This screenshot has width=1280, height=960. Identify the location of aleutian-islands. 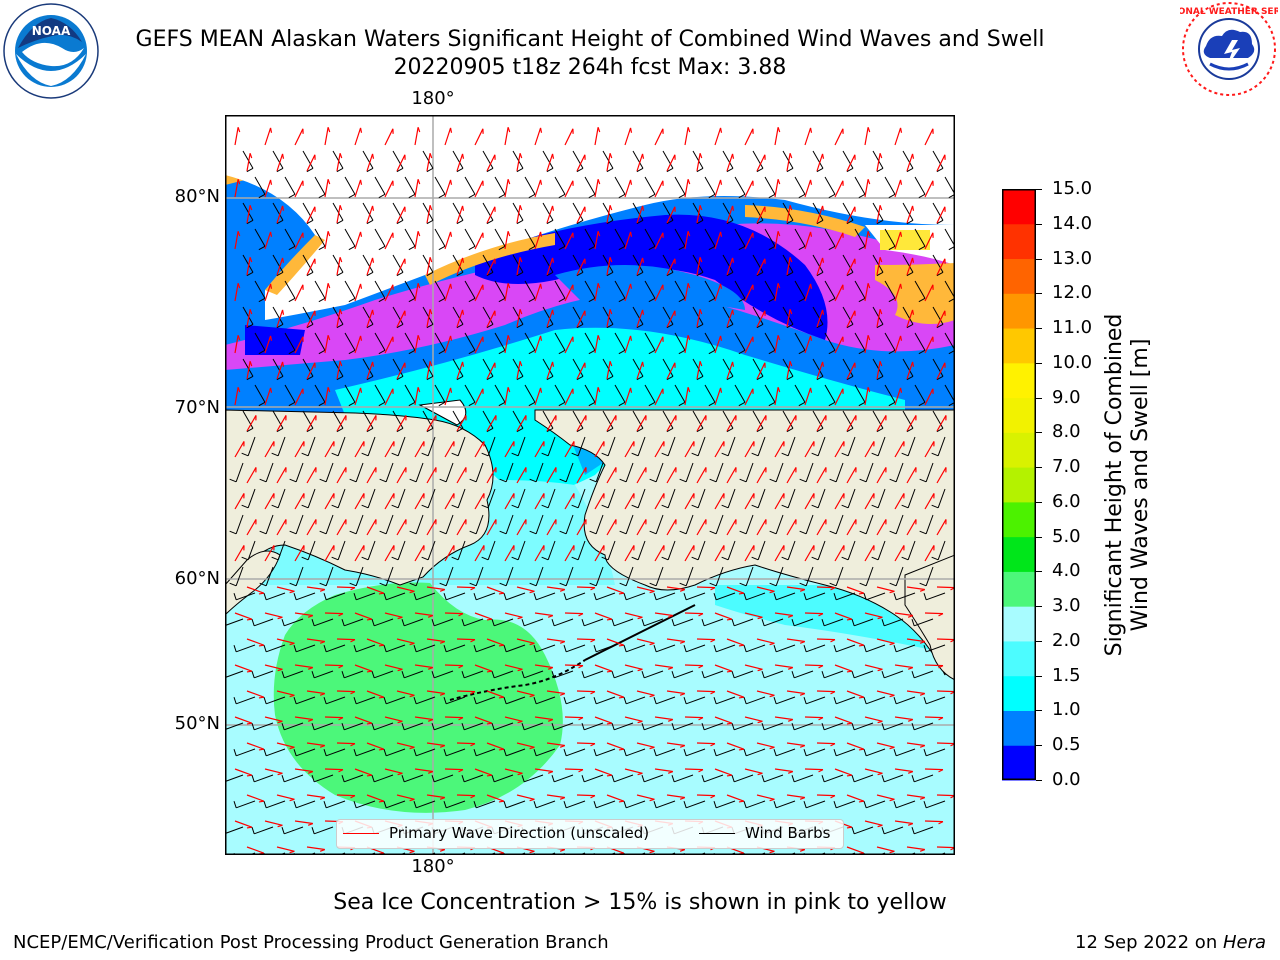
(517, 680).